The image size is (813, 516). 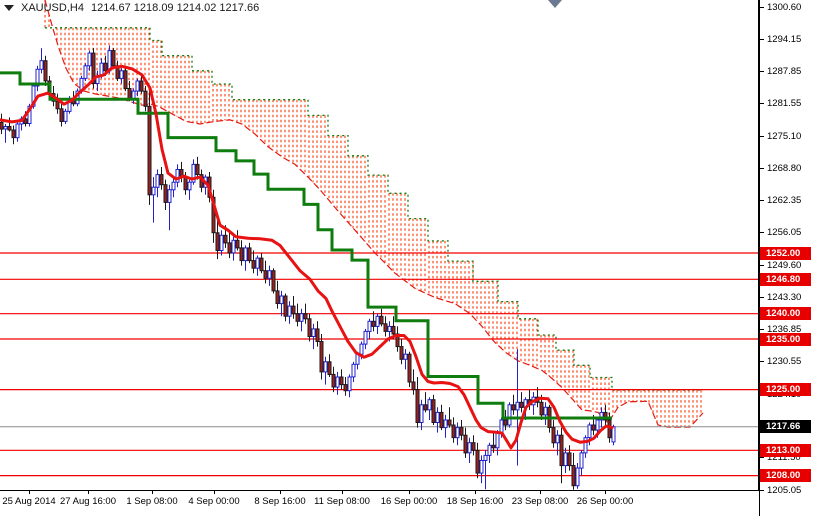 What do you see at coordinates (175, 8) in the screenshot?
I see `ohlc-readout: 1214.67 1218.09 1214.02 1217.66` at bounding box center [175, 8].